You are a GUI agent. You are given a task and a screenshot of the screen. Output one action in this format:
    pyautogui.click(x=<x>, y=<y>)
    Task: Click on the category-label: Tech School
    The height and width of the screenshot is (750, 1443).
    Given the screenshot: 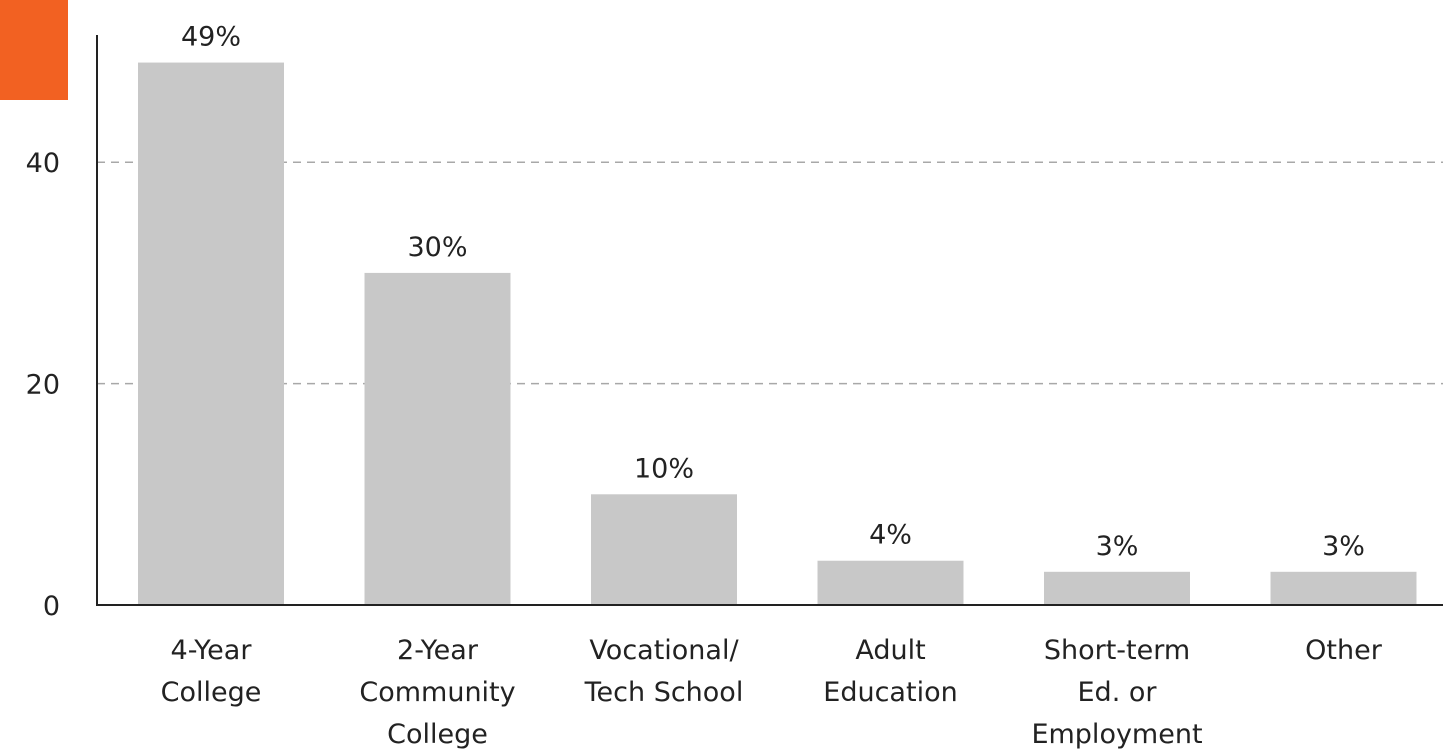 What is the action you would take?
    pyautogui.click(x=664, y=692)
    